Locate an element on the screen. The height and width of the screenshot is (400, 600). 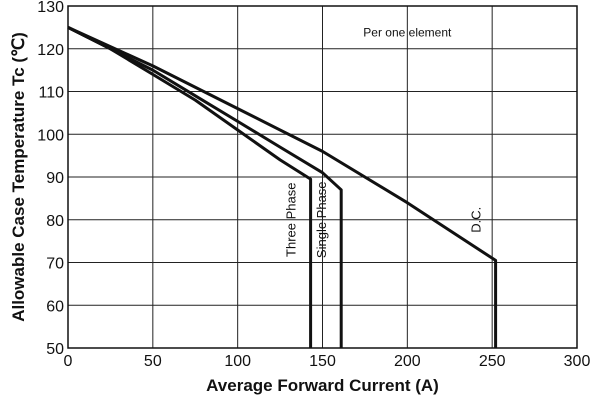
series-label-d-c: D.C. is located at coordinates (476, 220).